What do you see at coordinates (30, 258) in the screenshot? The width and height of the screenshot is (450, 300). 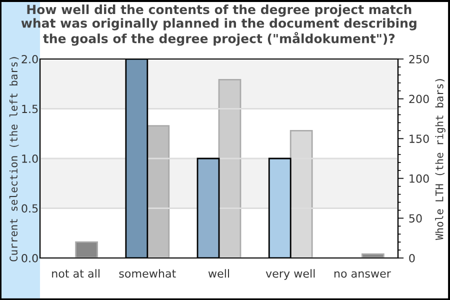 I see `y-tick-label: 0.0` at bounding box center [30, 258].